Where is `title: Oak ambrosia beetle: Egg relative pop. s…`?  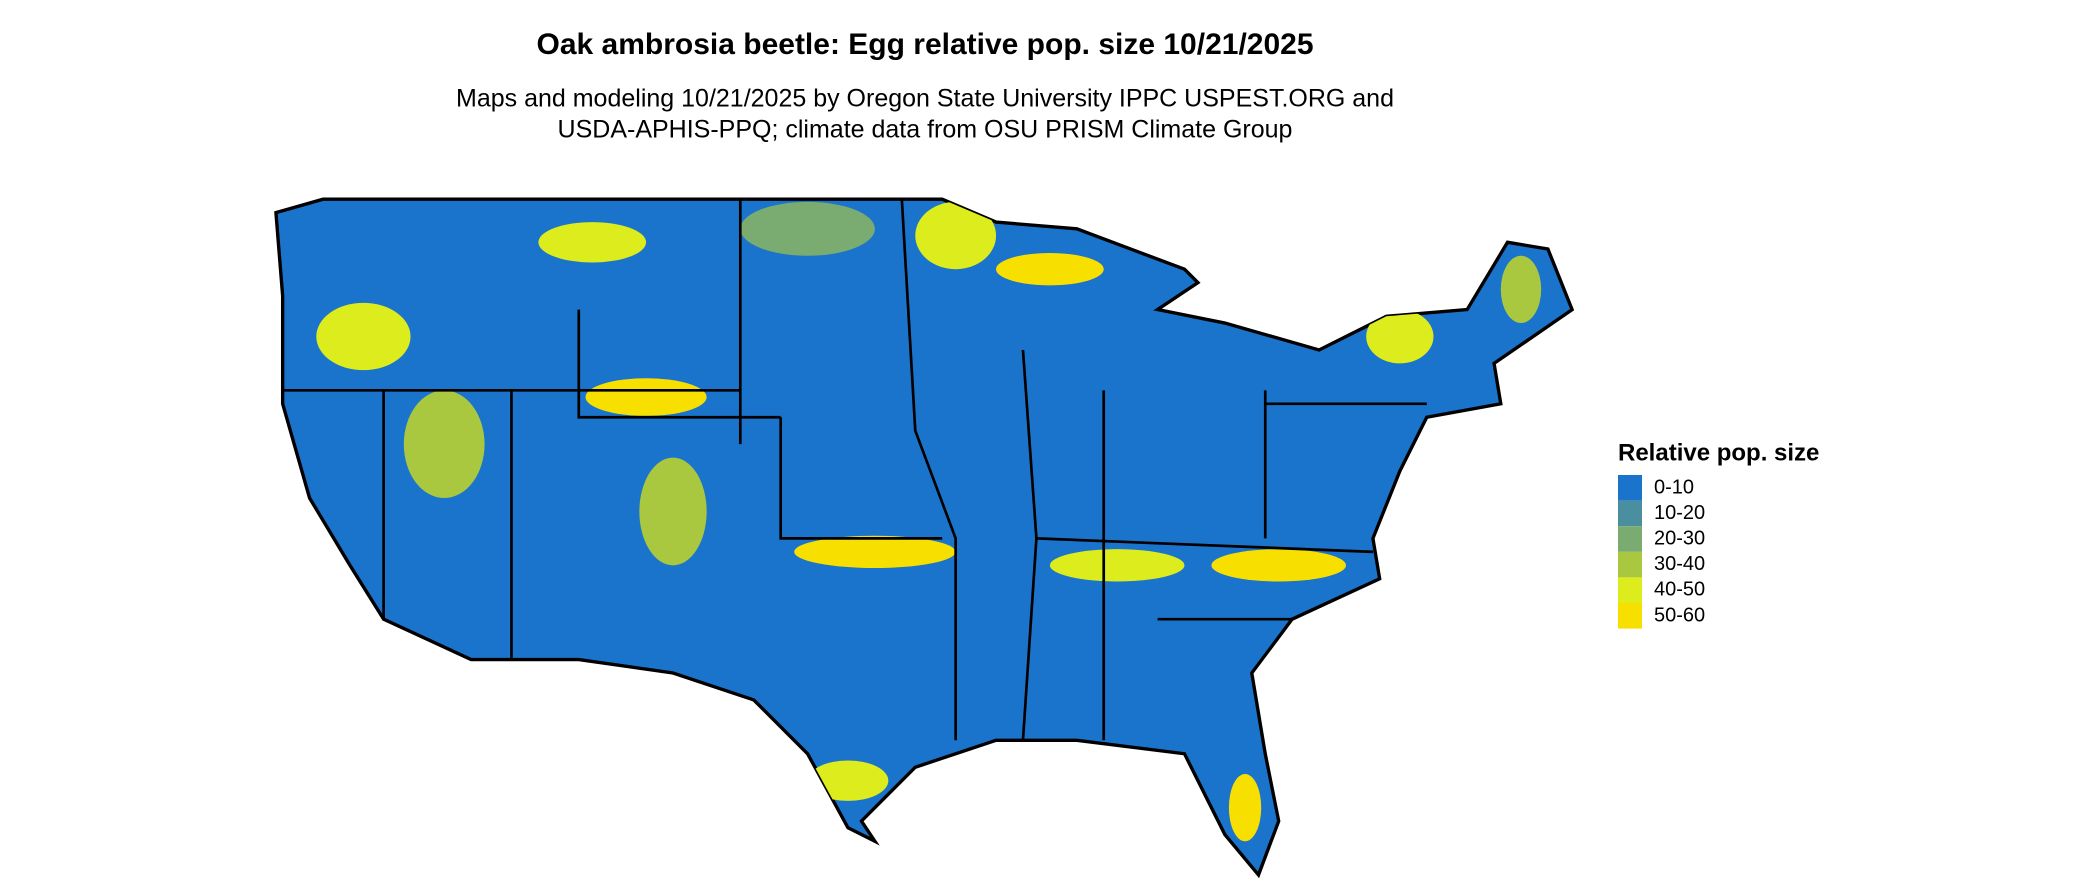
title: Oak ambrosia beetle: Egg relative pop. s… is located at coordinates (924, 44).